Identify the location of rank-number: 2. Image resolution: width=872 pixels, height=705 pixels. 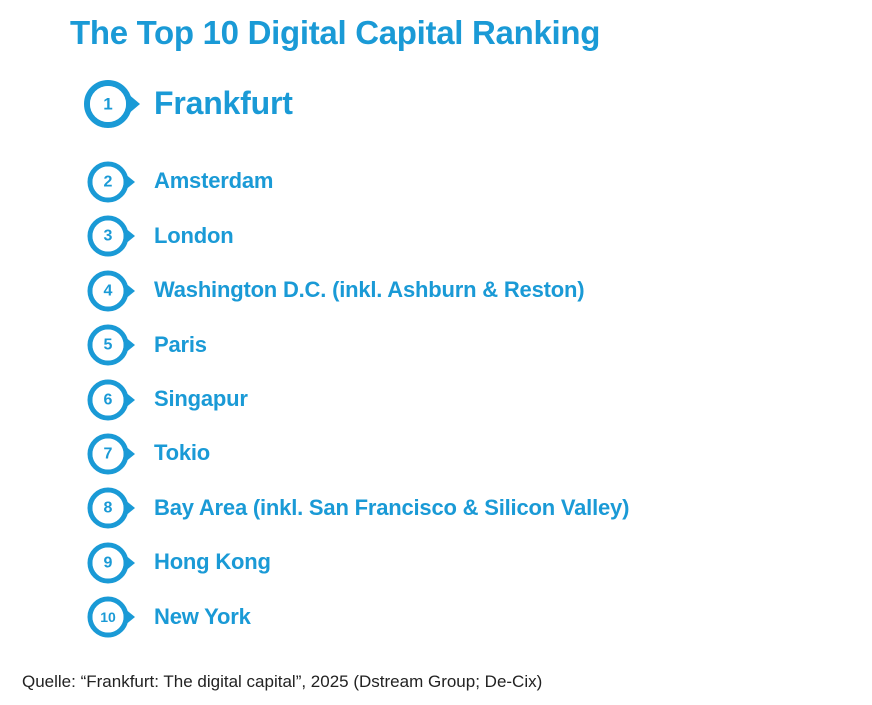
(108, 182).